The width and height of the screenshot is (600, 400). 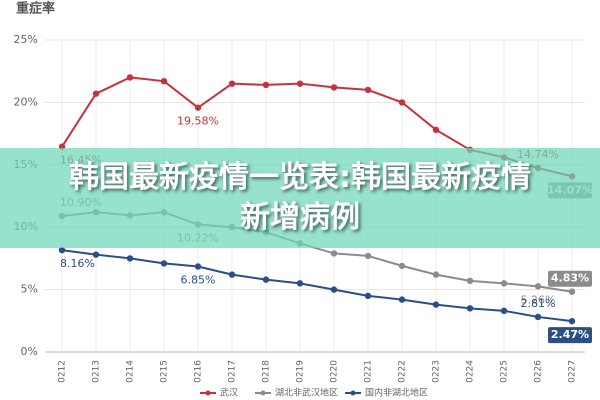 What do you see at coordinates (471, 371) in the screenshot?
I see `x-tick-label: 0224` at bounding box center [471, 371].